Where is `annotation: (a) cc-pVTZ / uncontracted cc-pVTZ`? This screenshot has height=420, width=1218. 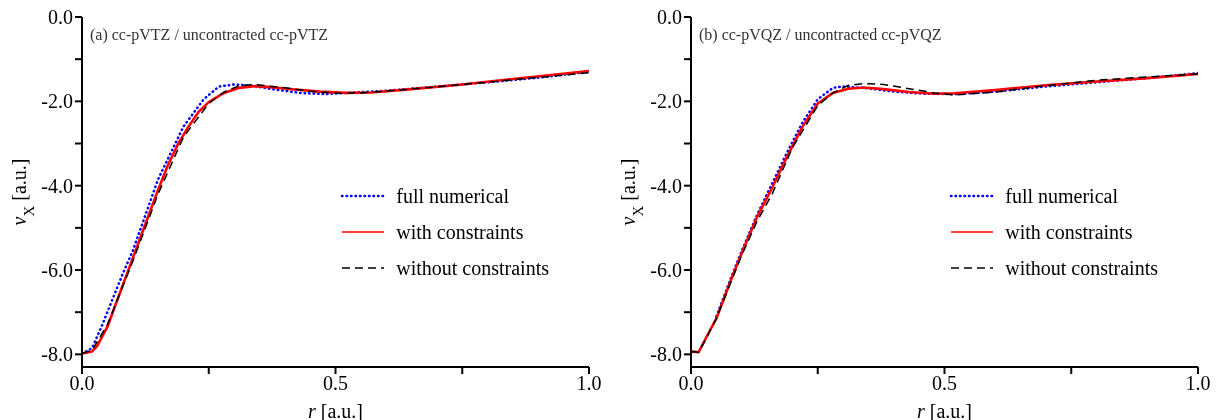
annotation: (a) cc-pVTZ / uncontracted cc-pVTZ is located at coordinates (209, 35).